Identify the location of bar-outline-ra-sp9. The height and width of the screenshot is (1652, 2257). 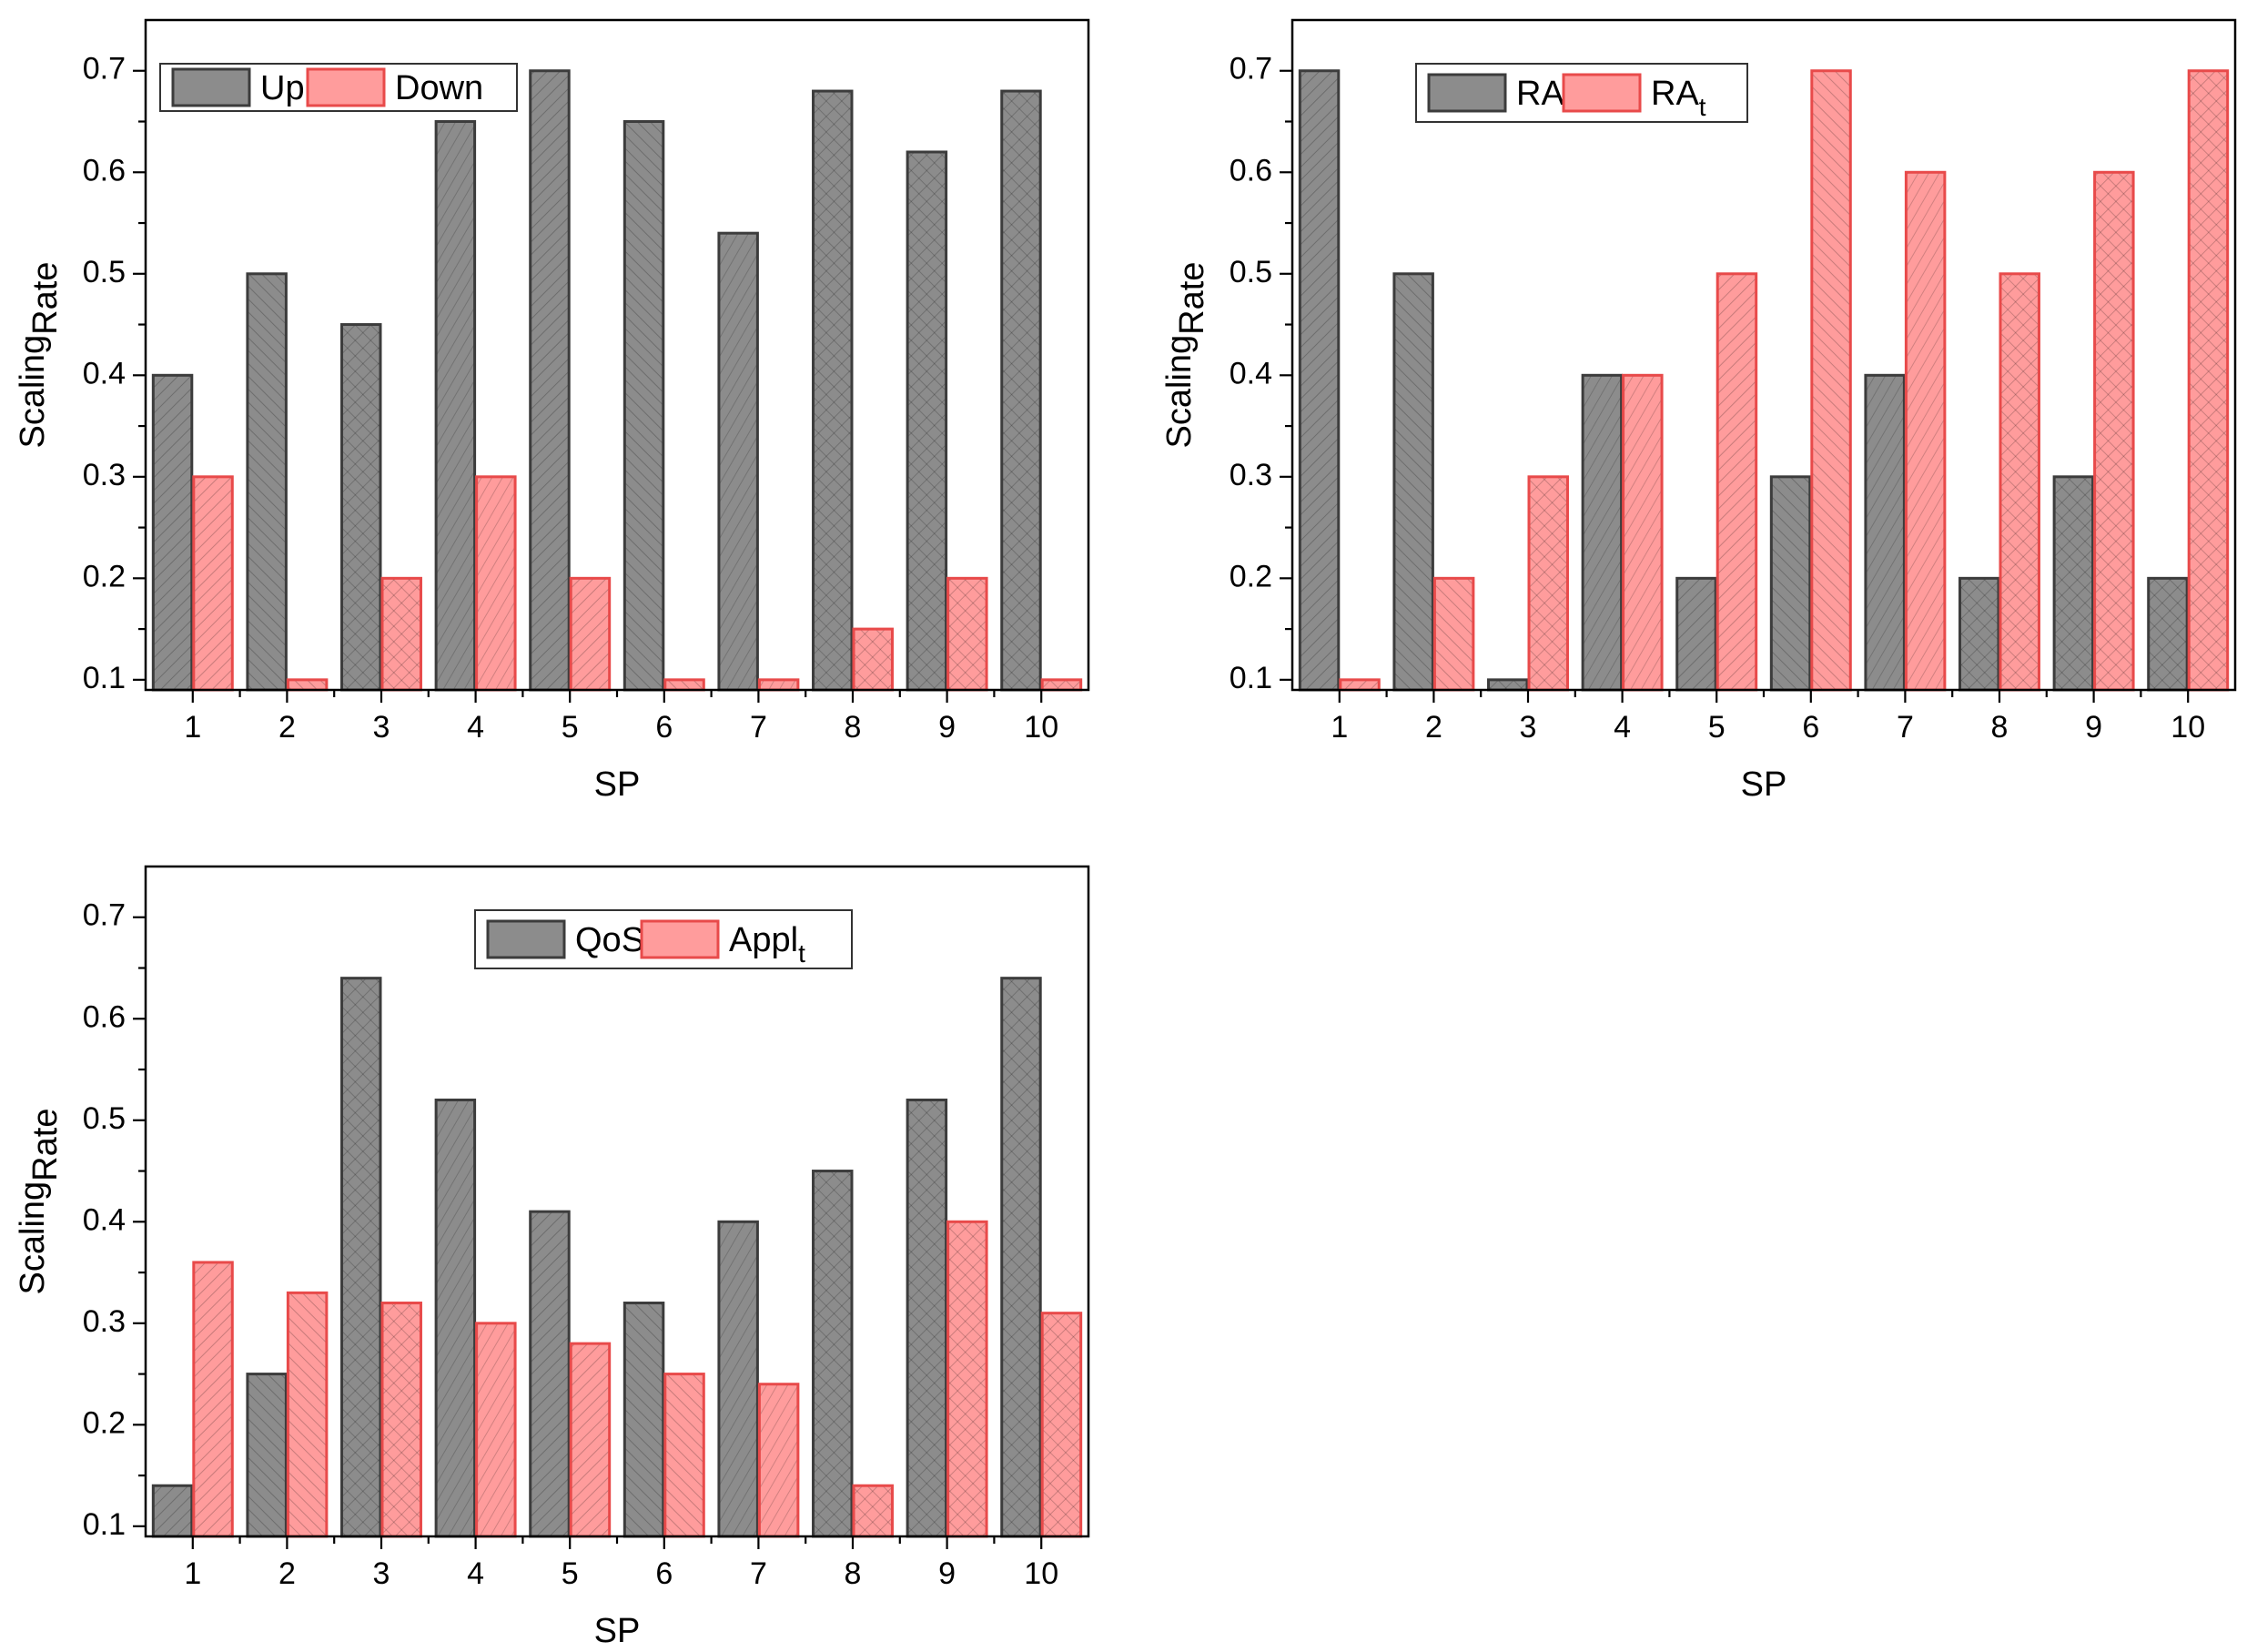
(2073, 583).